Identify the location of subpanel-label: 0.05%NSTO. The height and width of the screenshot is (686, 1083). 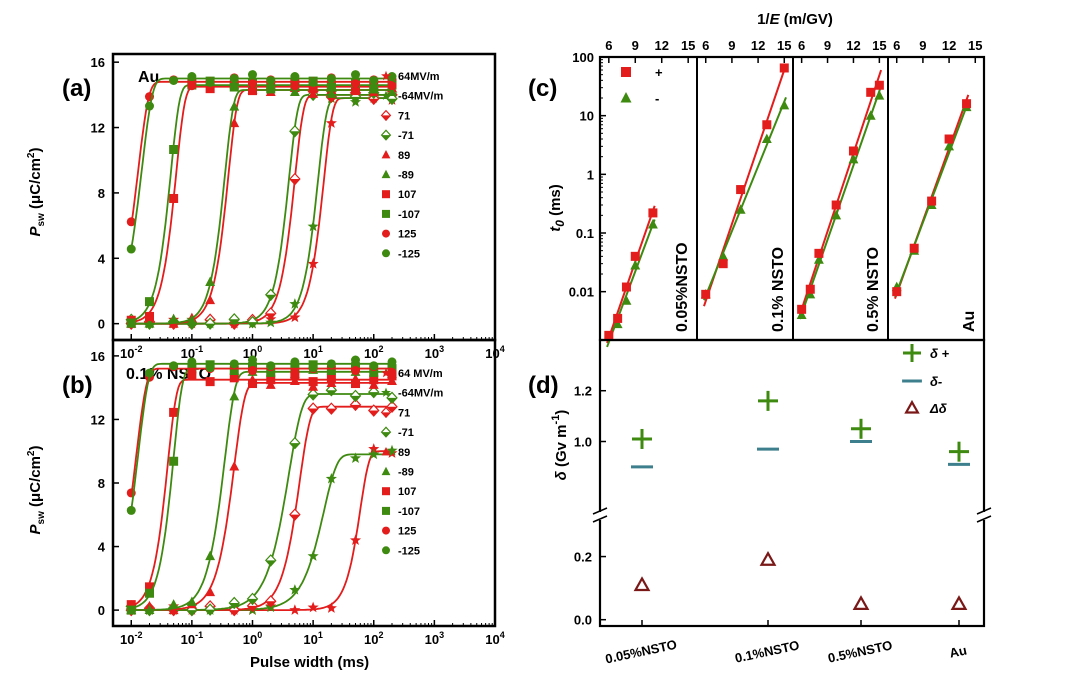
(682, 287).